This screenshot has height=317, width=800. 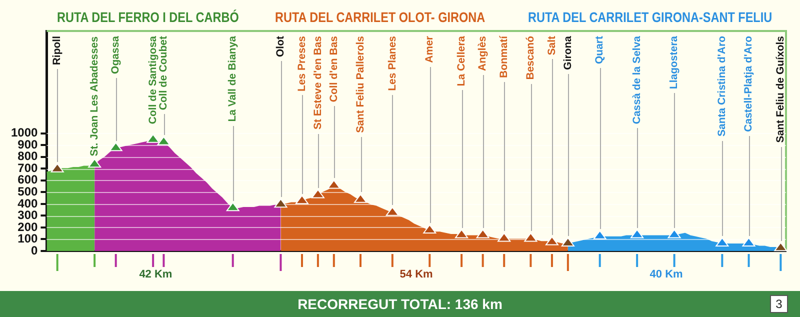 What do you see at coordinates (28, 227) in the screenshot?
I see `y-tick-label: 200` at bounding box center [28, 227].